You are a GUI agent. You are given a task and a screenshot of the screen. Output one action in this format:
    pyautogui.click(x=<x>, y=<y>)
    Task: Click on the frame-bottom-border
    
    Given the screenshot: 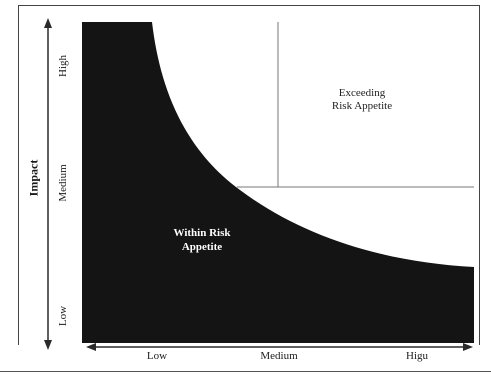 What is the action you would take?
    pyautogui.click(x=245, y=371)
    